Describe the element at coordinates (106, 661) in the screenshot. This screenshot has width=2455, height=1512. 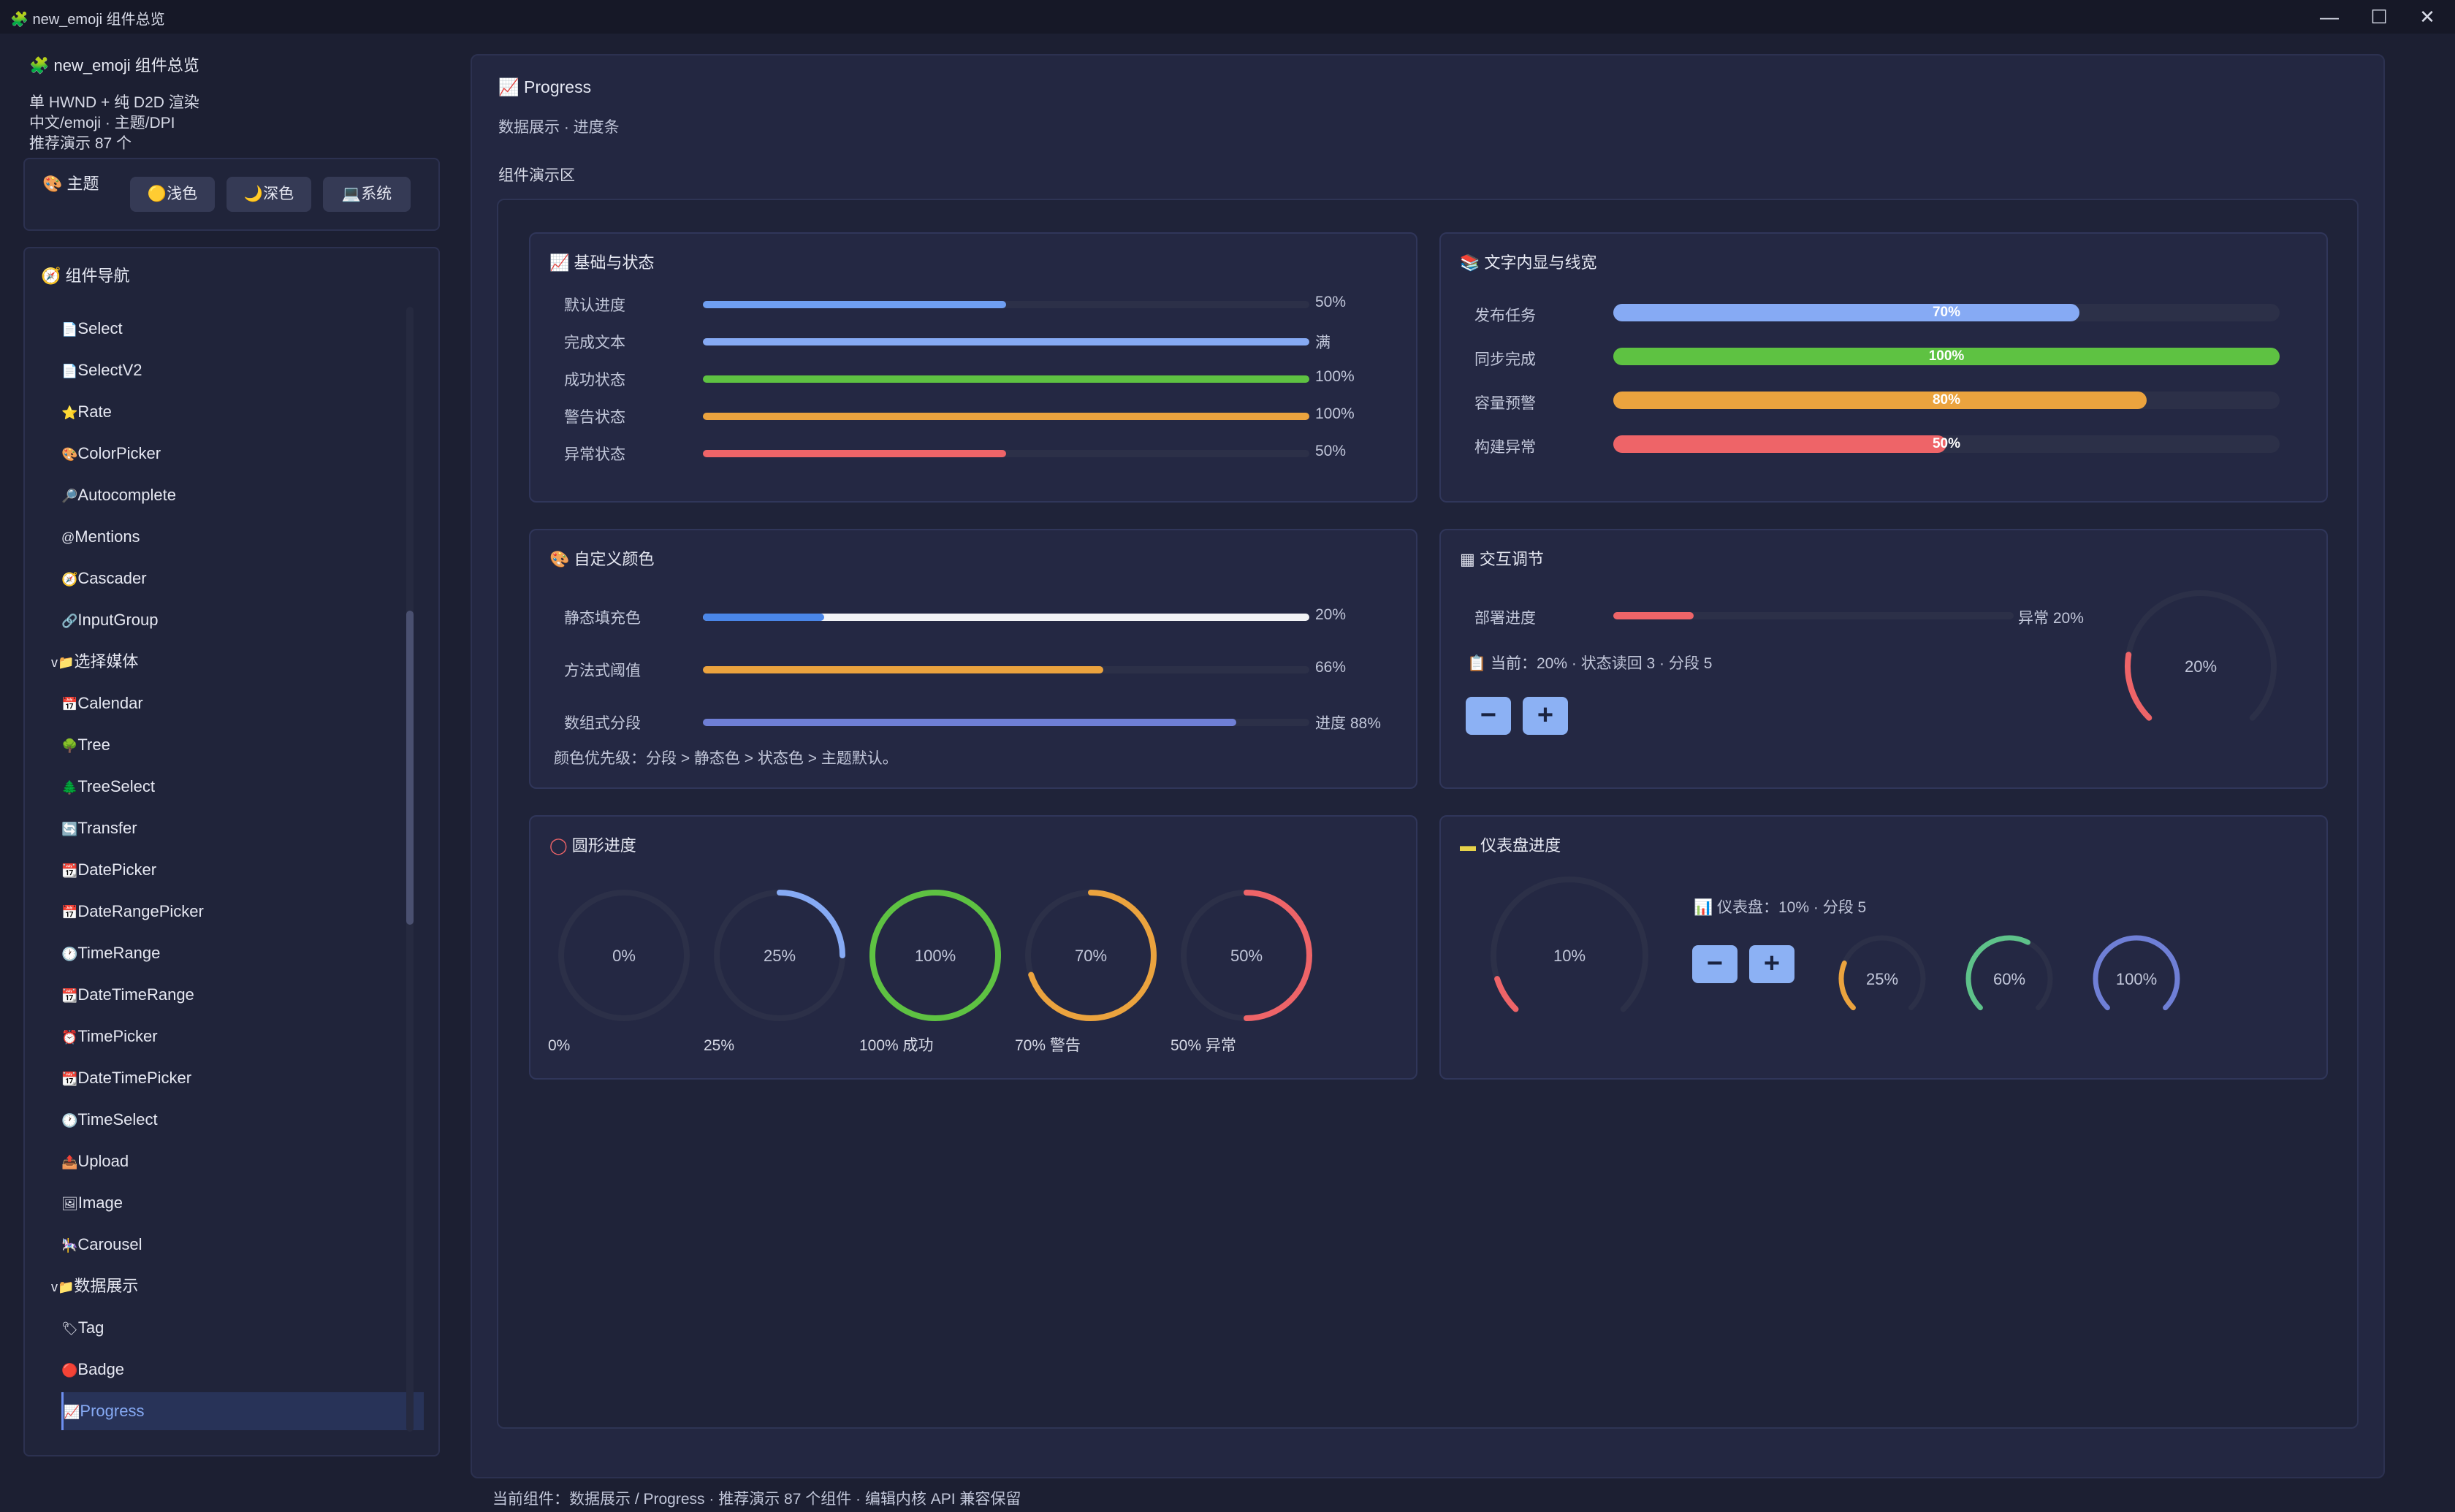
I see `sidebar-item-label: 选择媒体` at that location.